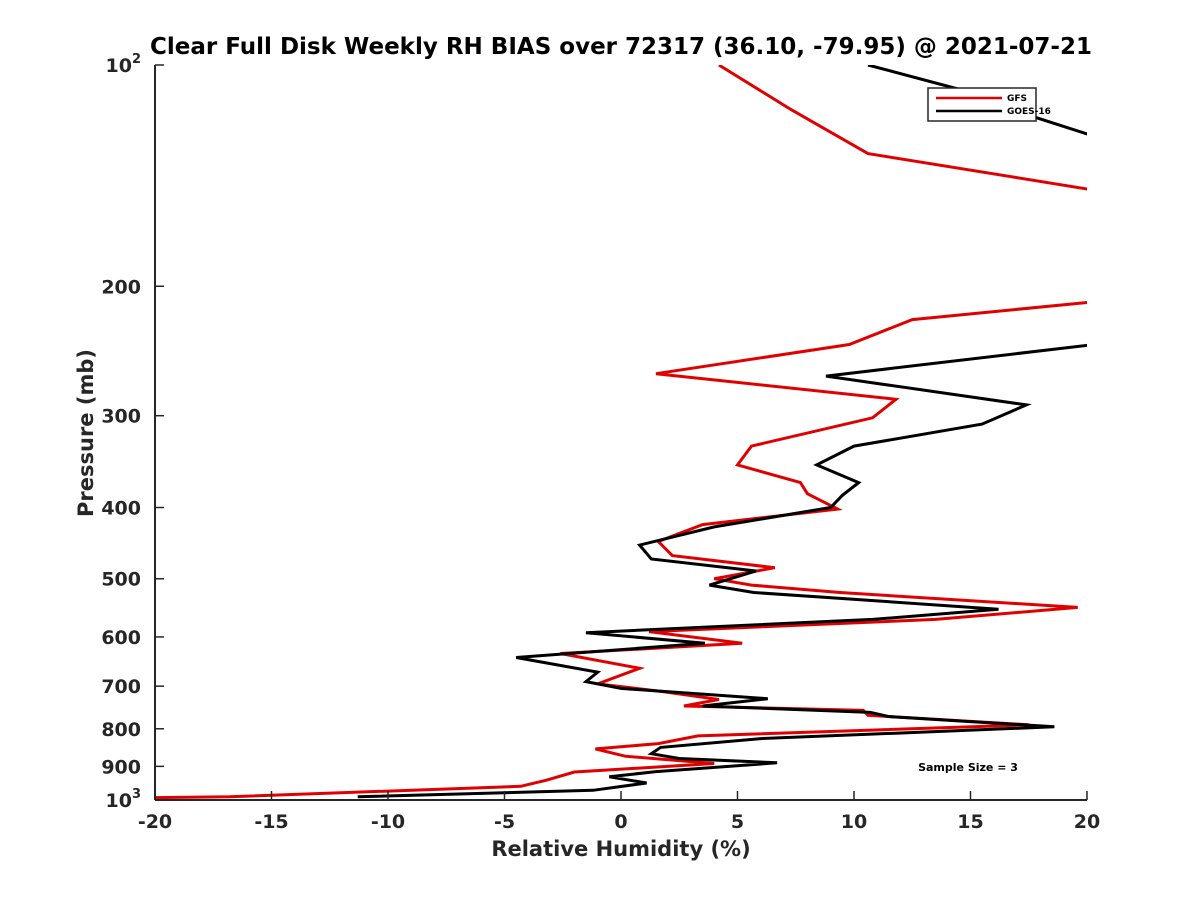 This screenshot has width=1200, height=900. I want to click on legend-box, so click(982, 104).